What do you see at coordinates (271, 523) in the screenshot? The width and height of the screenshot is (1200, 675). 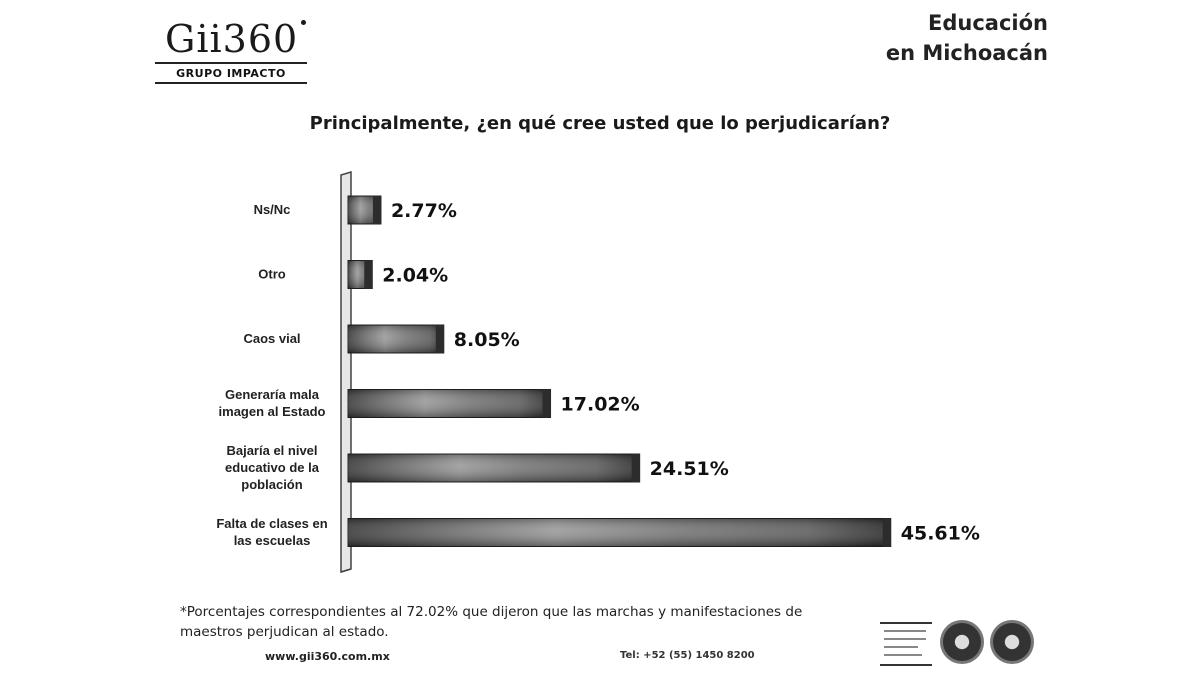 I see `category-label-line: Falta de clases en` at bounding box center [271, 523].